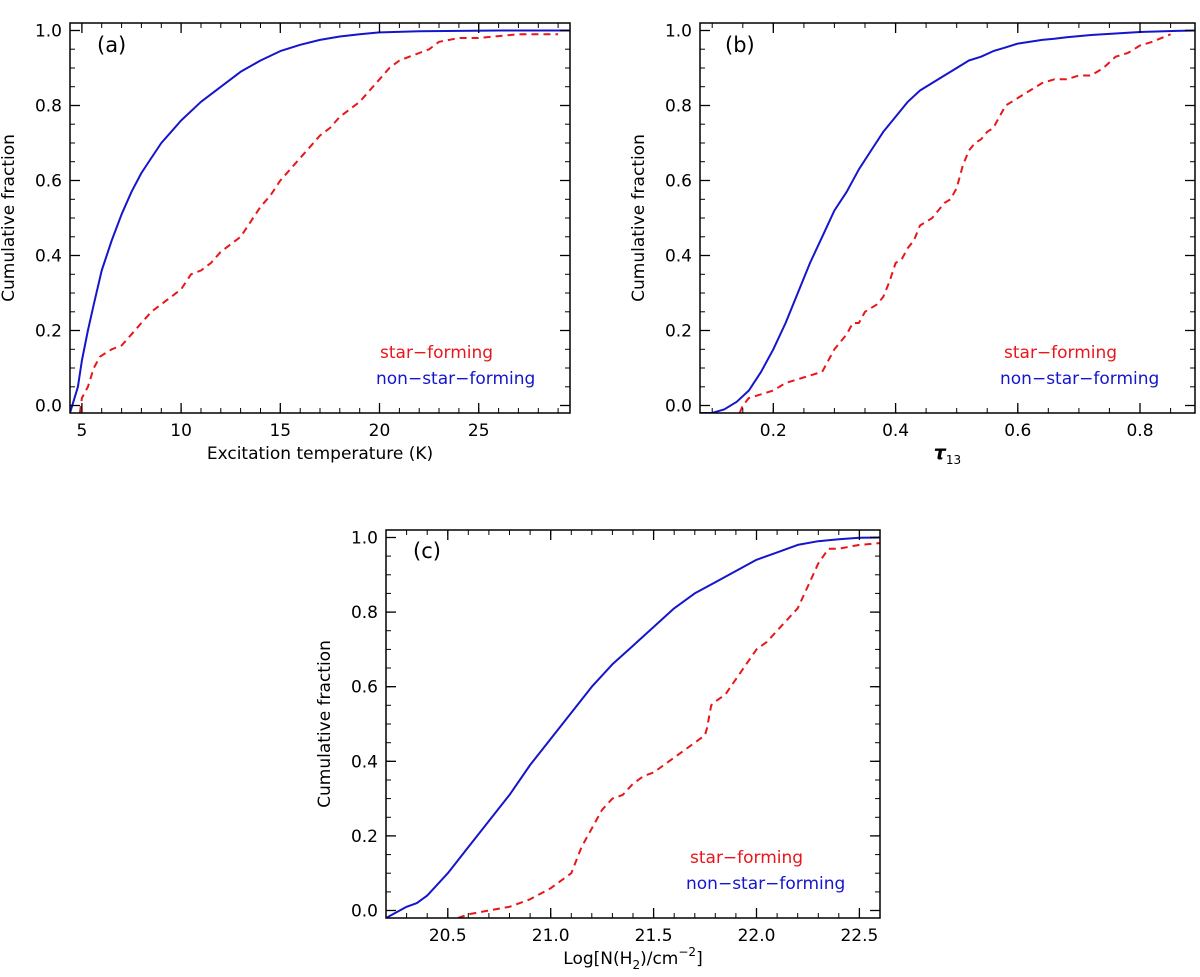 This screenshot has width=1200, height=977. I want to click on x-tick-label: 21.0, so click(551, 936).